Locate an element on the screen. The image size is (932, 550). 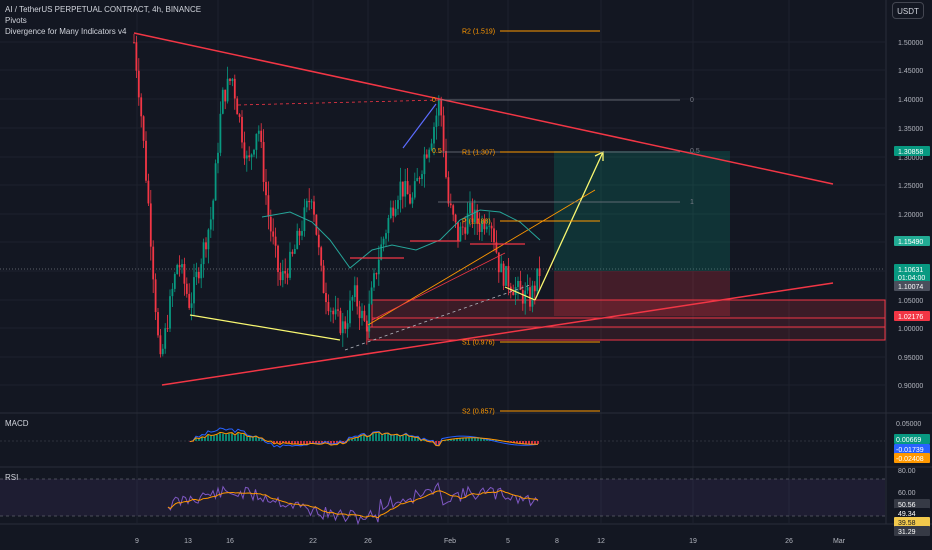
rsi-band is located at coordinates (442, 497).